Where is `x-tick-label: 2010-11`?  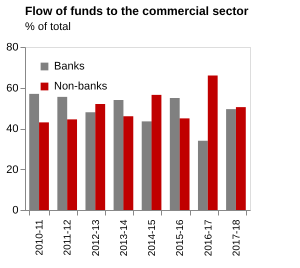 x-tick-label: 2010-11 is located at coordinates (40, 237).